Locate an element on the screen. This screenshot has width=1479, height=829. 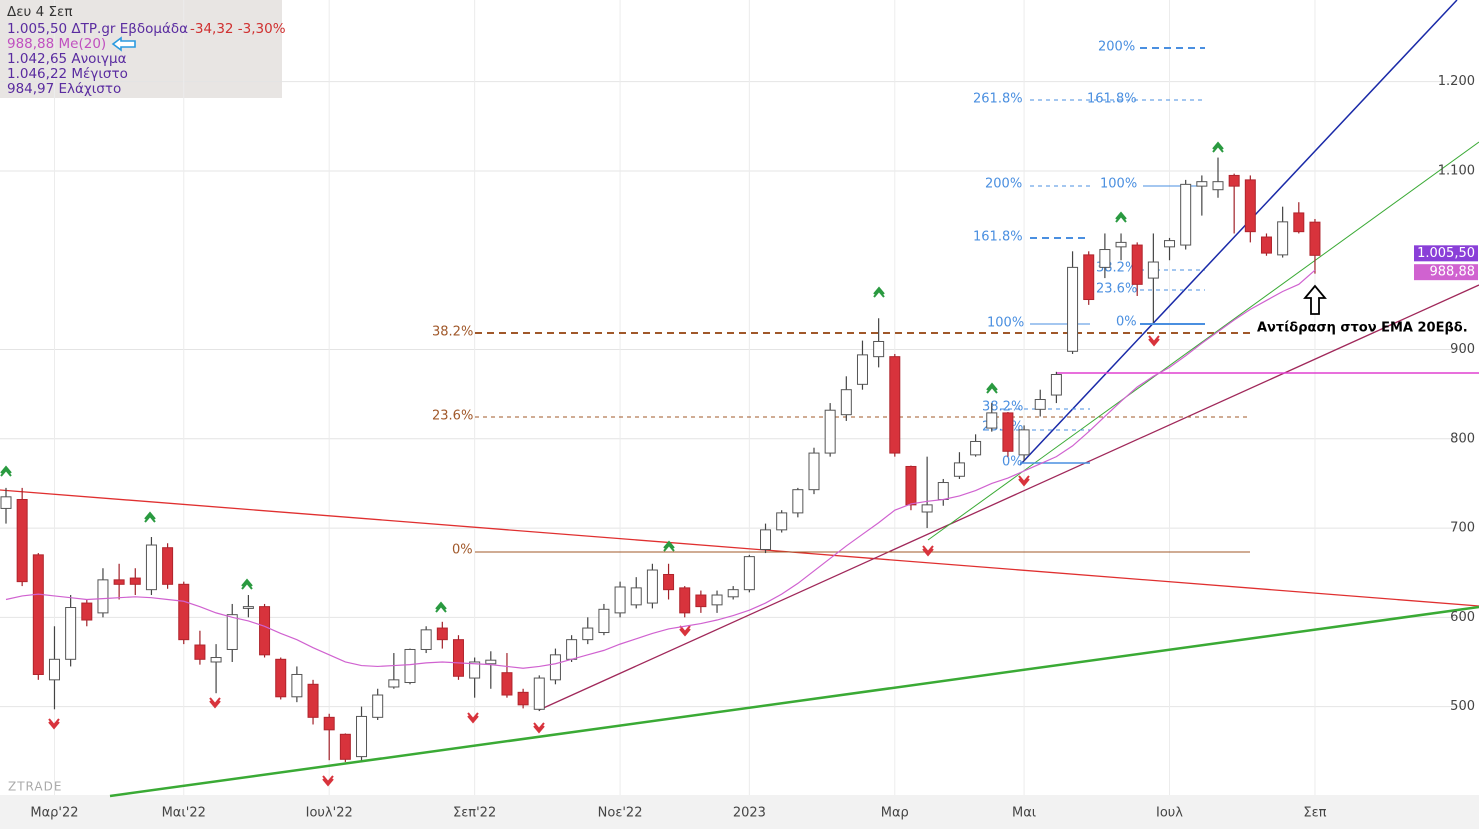
x-tick-label: Νοε'22 is located at coordinates (620, 813).